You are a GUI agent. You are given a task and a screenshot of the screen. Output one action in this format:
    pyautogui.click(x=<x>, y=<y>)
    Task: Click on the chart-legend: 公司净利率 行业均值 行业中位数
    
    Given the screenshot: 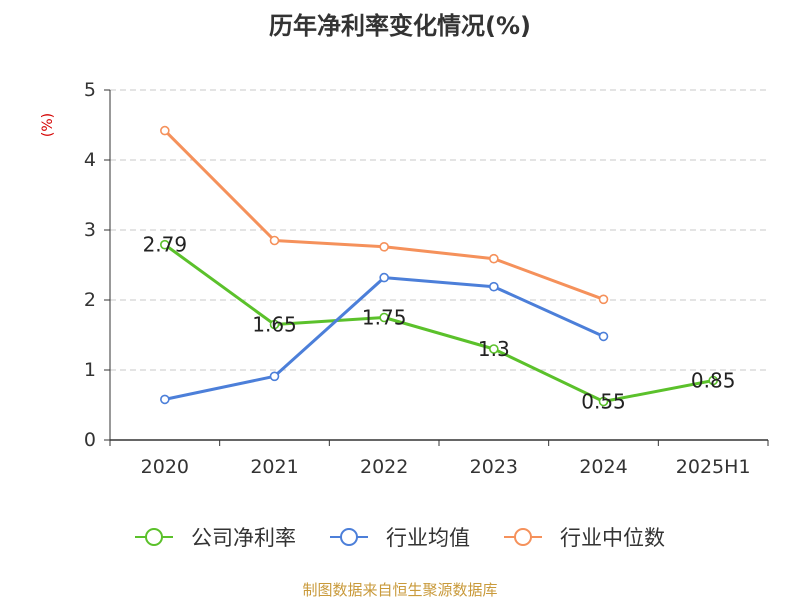 What is the action you would take?
    pyautogui.click(x=400, y=537)
    